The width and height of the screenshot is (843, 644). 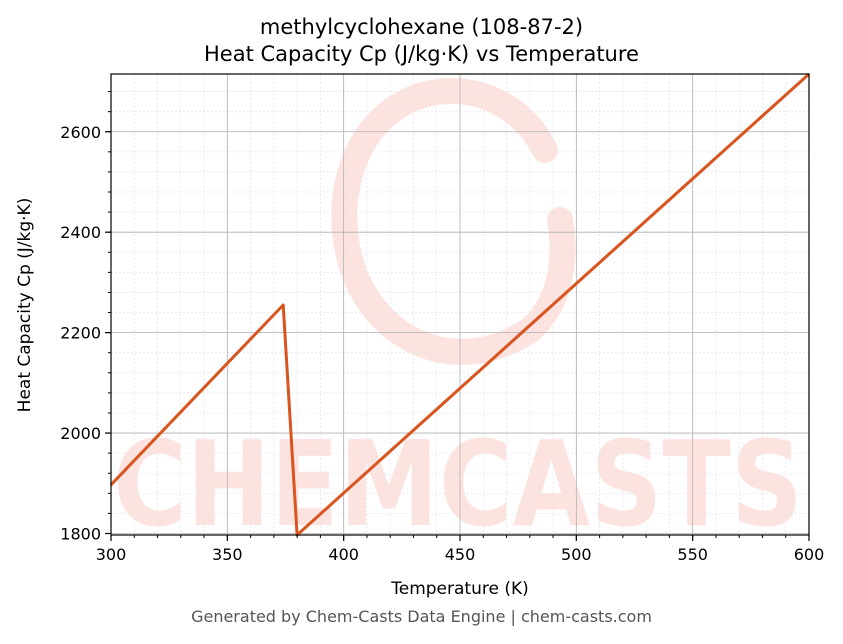 I want to click on y-tick-label: 2600, so click(x=80, y=132).